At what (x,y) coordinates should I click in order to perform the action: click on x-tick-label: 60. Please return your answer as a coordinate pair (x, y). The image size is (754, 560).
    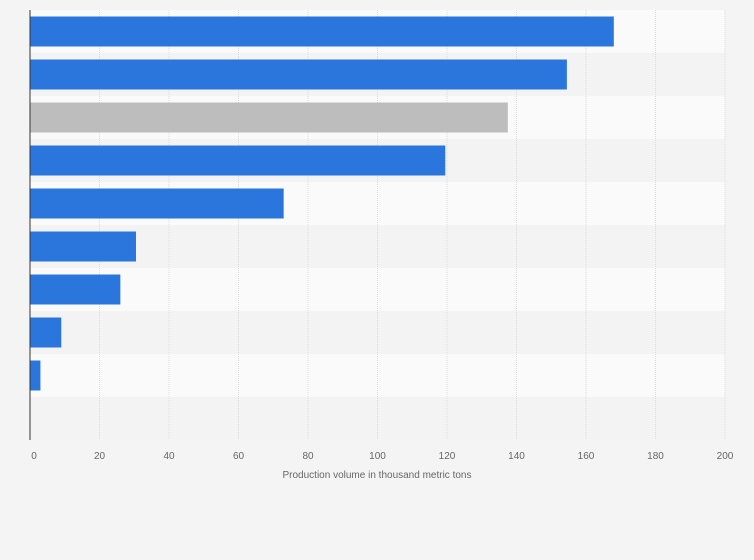
    Looking at the image, I should click on (239, 456).